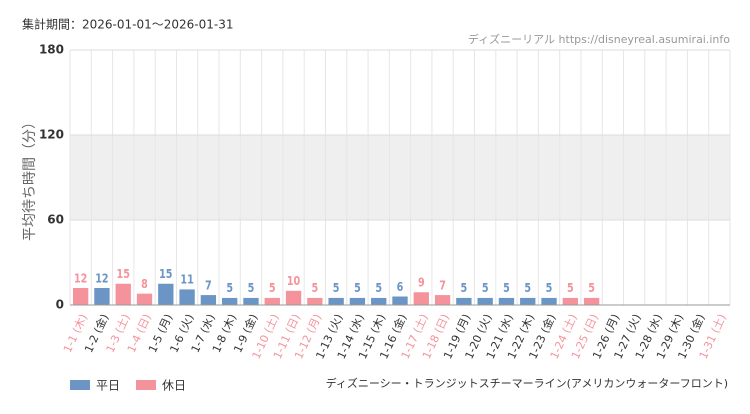 This screenshot has width=750, height=414. Describe the element at coordinates (144, 284) in the screenshot. I see `data-label: 8` at that location.